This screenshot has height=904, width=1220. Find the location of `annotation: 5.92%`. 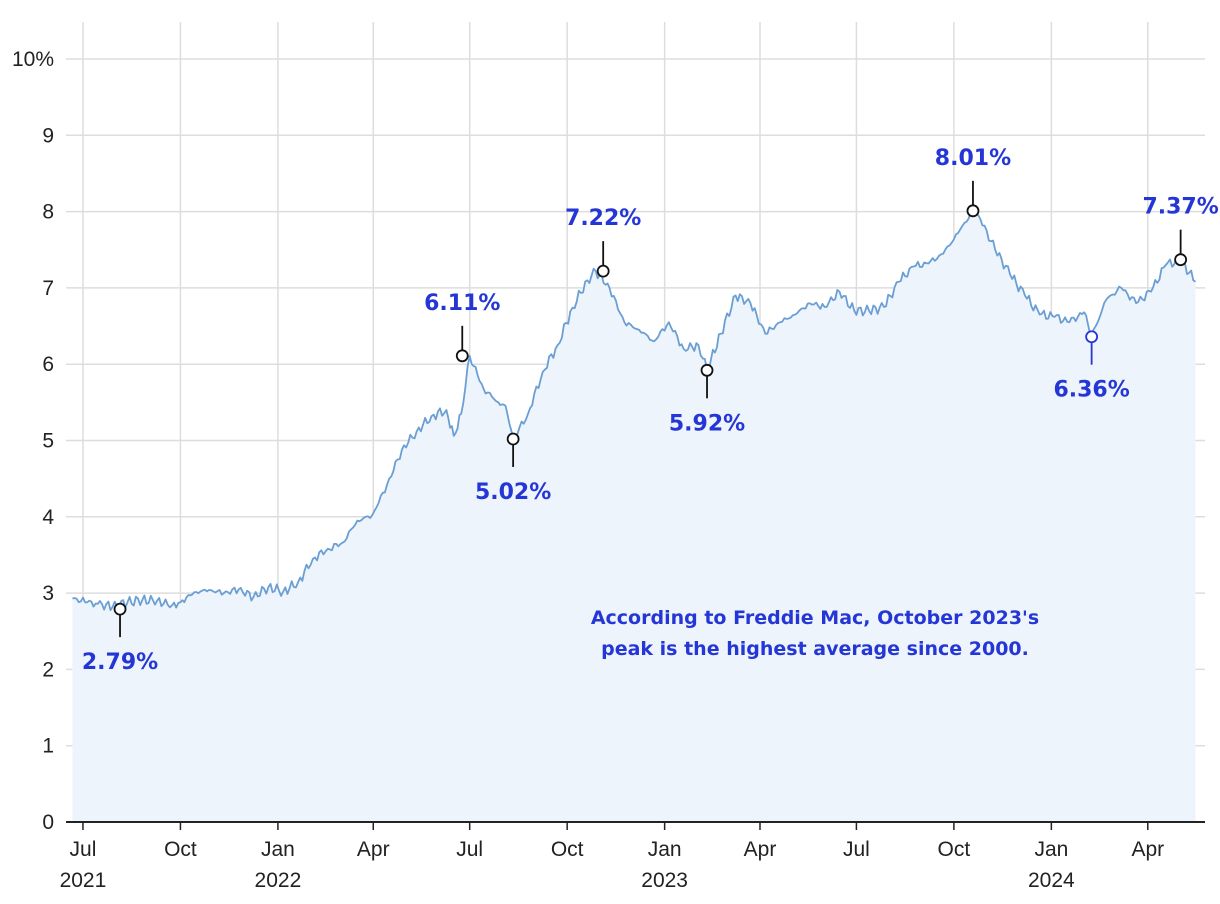

annotation: 5.92% is located at coordinates (707, 399).